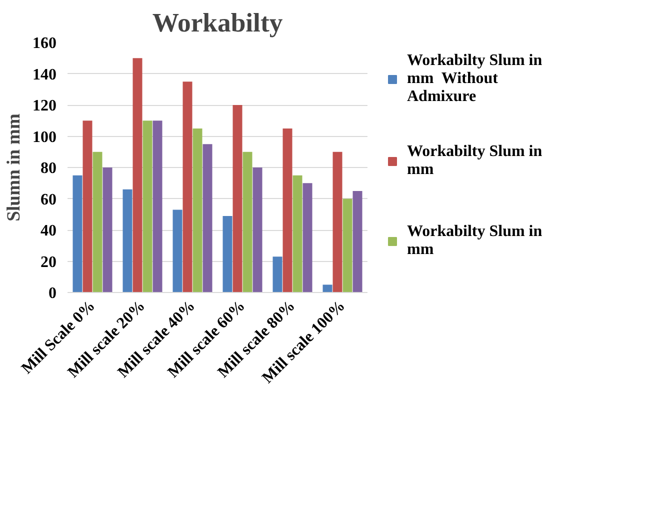 The image size is (657, 510). Describe the element at coordinates (474, 79) in the screenshot. I see `legend-label: Workabilty Slum in mm Without Admixure` at that location.